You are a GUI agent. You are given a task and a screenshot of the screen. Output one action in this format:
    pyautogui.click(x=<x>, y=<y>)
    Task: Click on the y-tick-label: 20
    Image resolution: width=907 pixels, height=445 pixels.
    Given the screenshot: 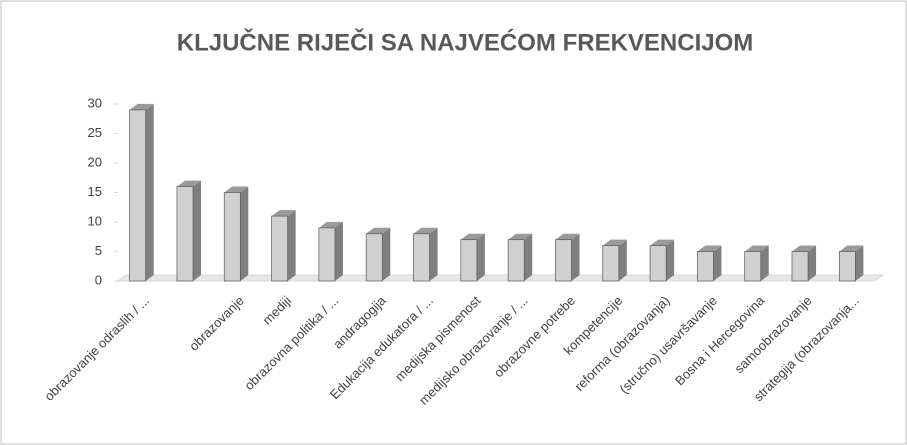 What is the action you would take?
    pyautogui.click(x=95, y=161)
    